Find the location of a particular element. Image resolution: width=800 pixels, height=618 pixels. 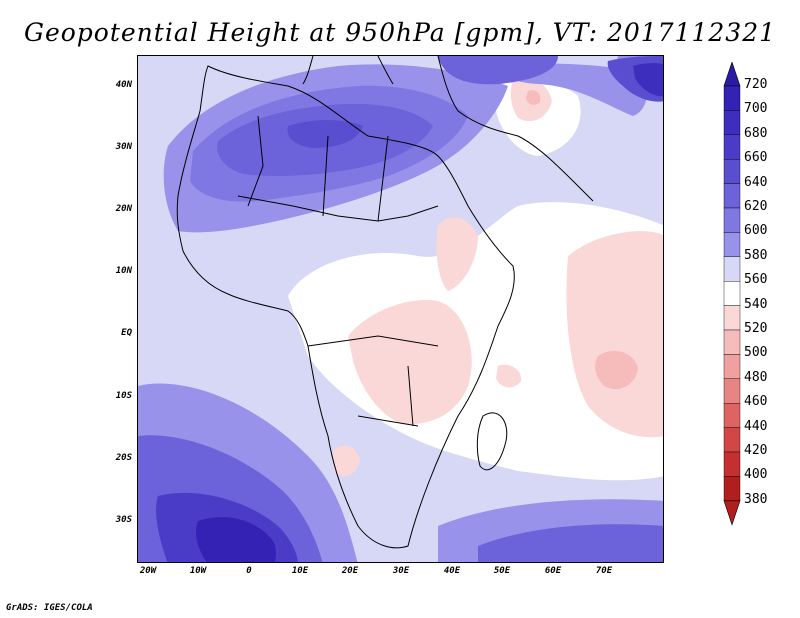

colorbar-tip-bottom is located at coordinates (732, 513).